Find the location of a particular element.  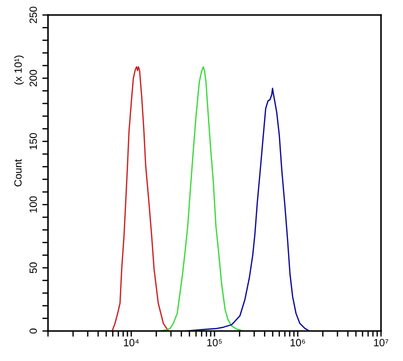

text: (x 10¹) is located at coordinates (19, 70).